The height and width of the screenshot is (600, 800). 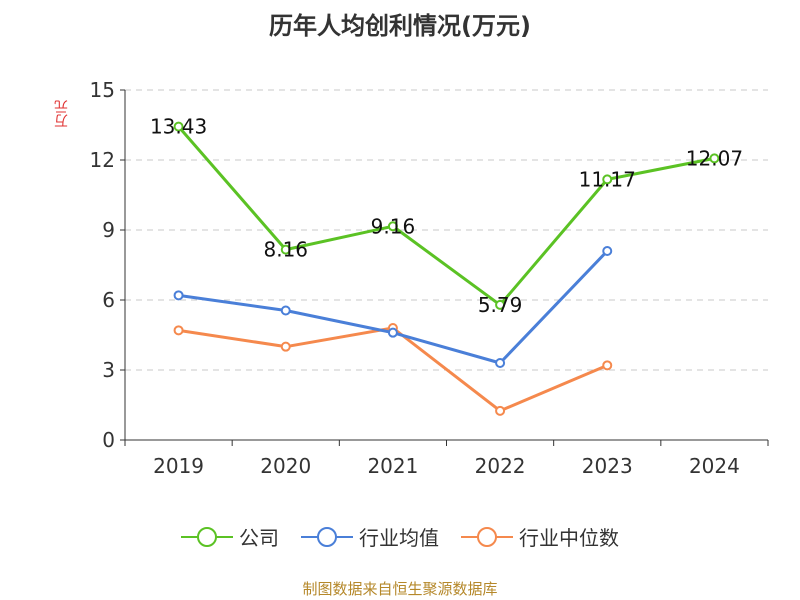 I want to click on data-label: 12.07, so click(x=714, y=158).